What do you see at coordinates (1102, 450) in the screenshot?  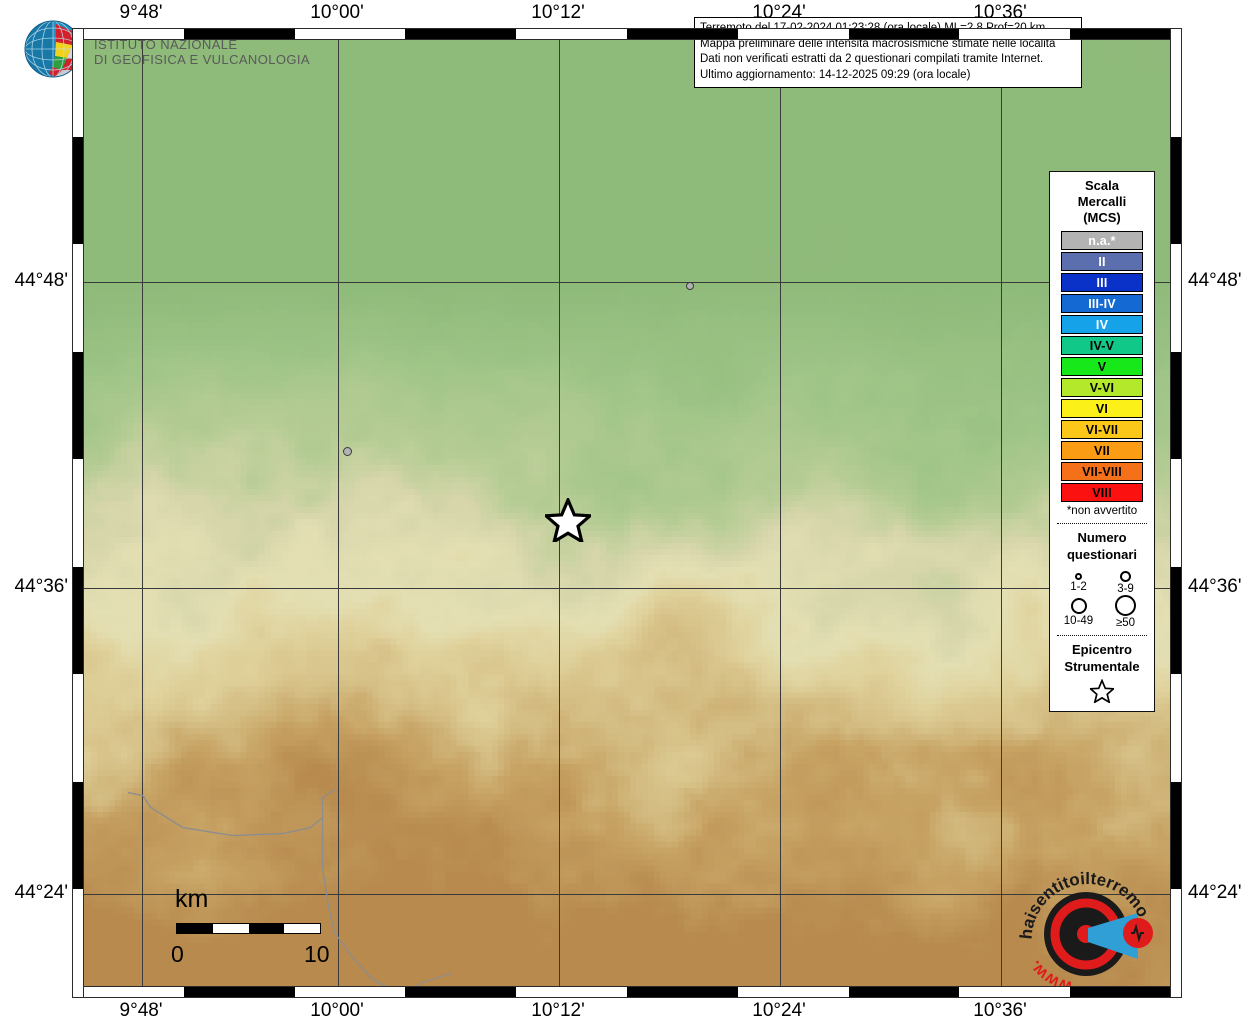 I see `mercalli-swatch-vii: VII` at bounding box center [1102, 450].